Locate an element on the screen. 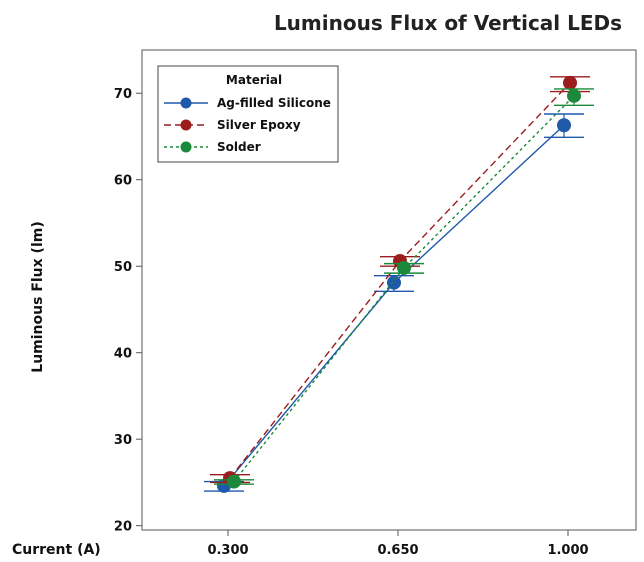 The height and width of the screenshot is (562, 644). legend-label: Solder is located at coordinates (239, 147).